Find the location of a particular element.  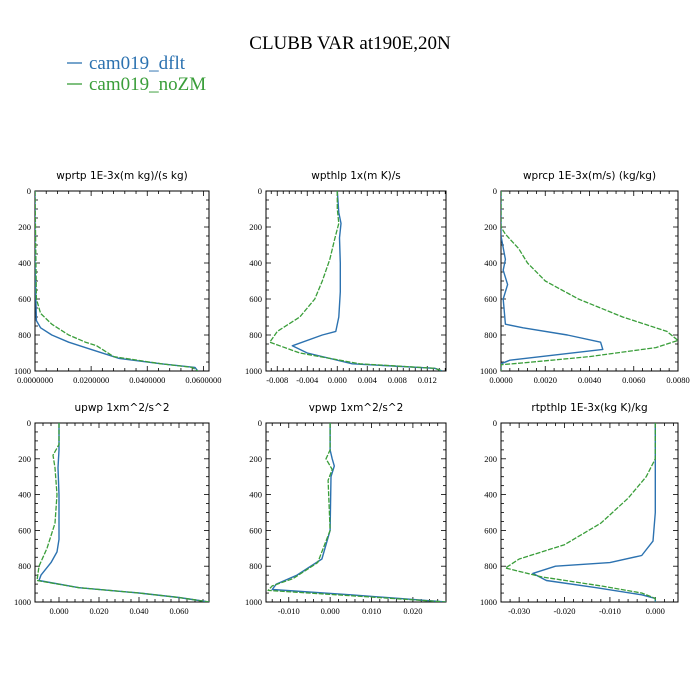

x-tick-label: -0.004 is located at coordinates (307, 380).